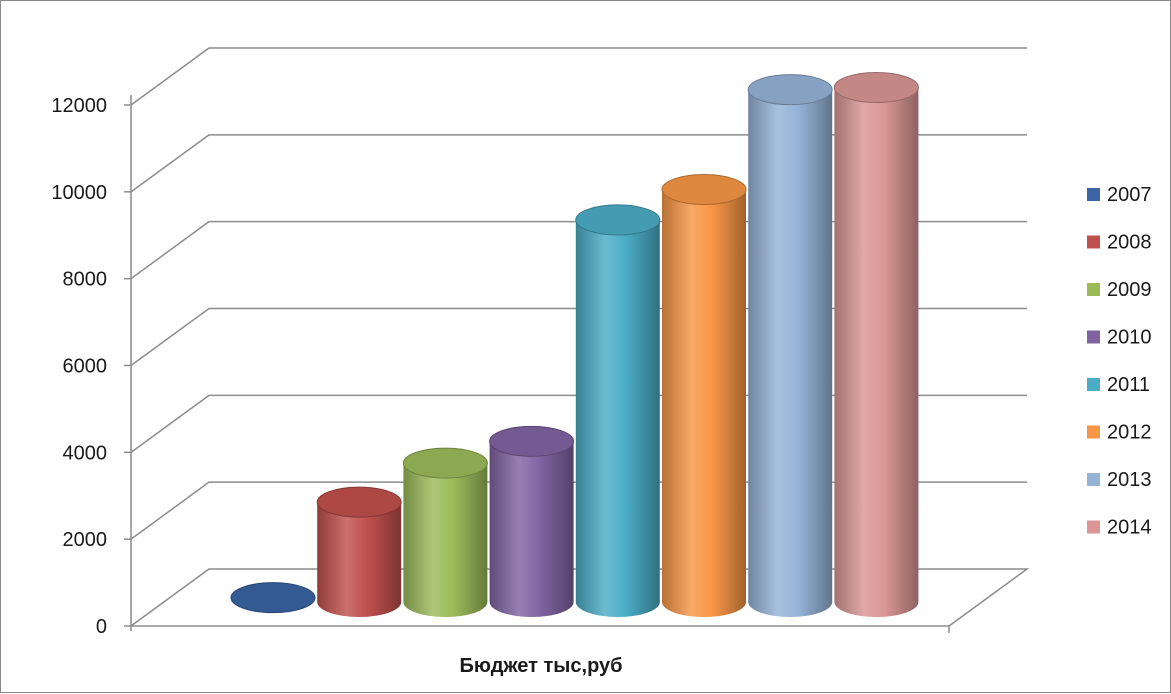 Image resolution: width=1171 pixels, height=694 pixels. I want to click on y-tick-label: 6000, so click(85, 367).